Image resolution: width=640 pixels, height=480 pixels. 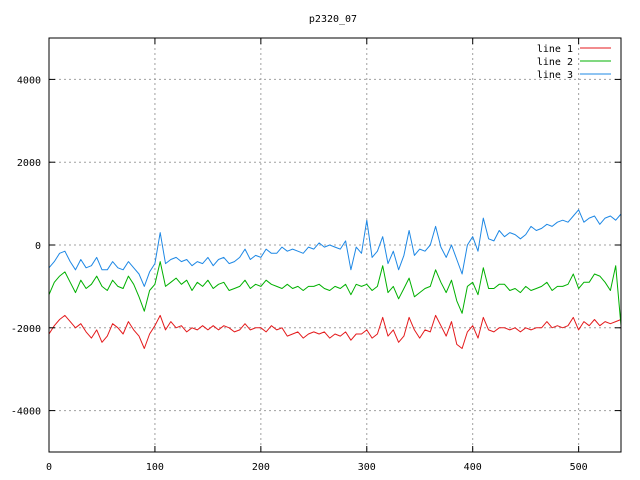 What do you see at coordinates (555, 75) in the screenshot?
I see `legend-label: line 3` at bounding box center [555, 75].